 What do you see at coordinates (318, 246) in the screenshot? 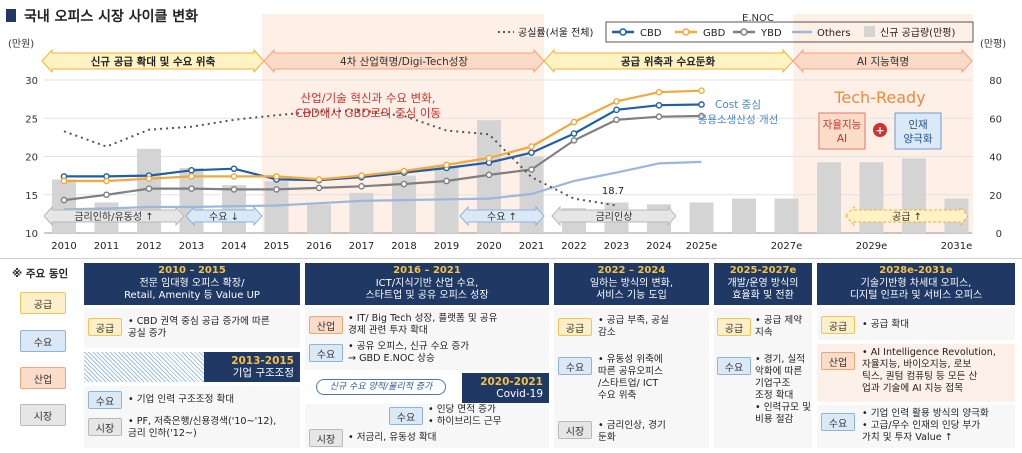
I see `x-tick-2016: 2016` at bounding box center [318, 246].